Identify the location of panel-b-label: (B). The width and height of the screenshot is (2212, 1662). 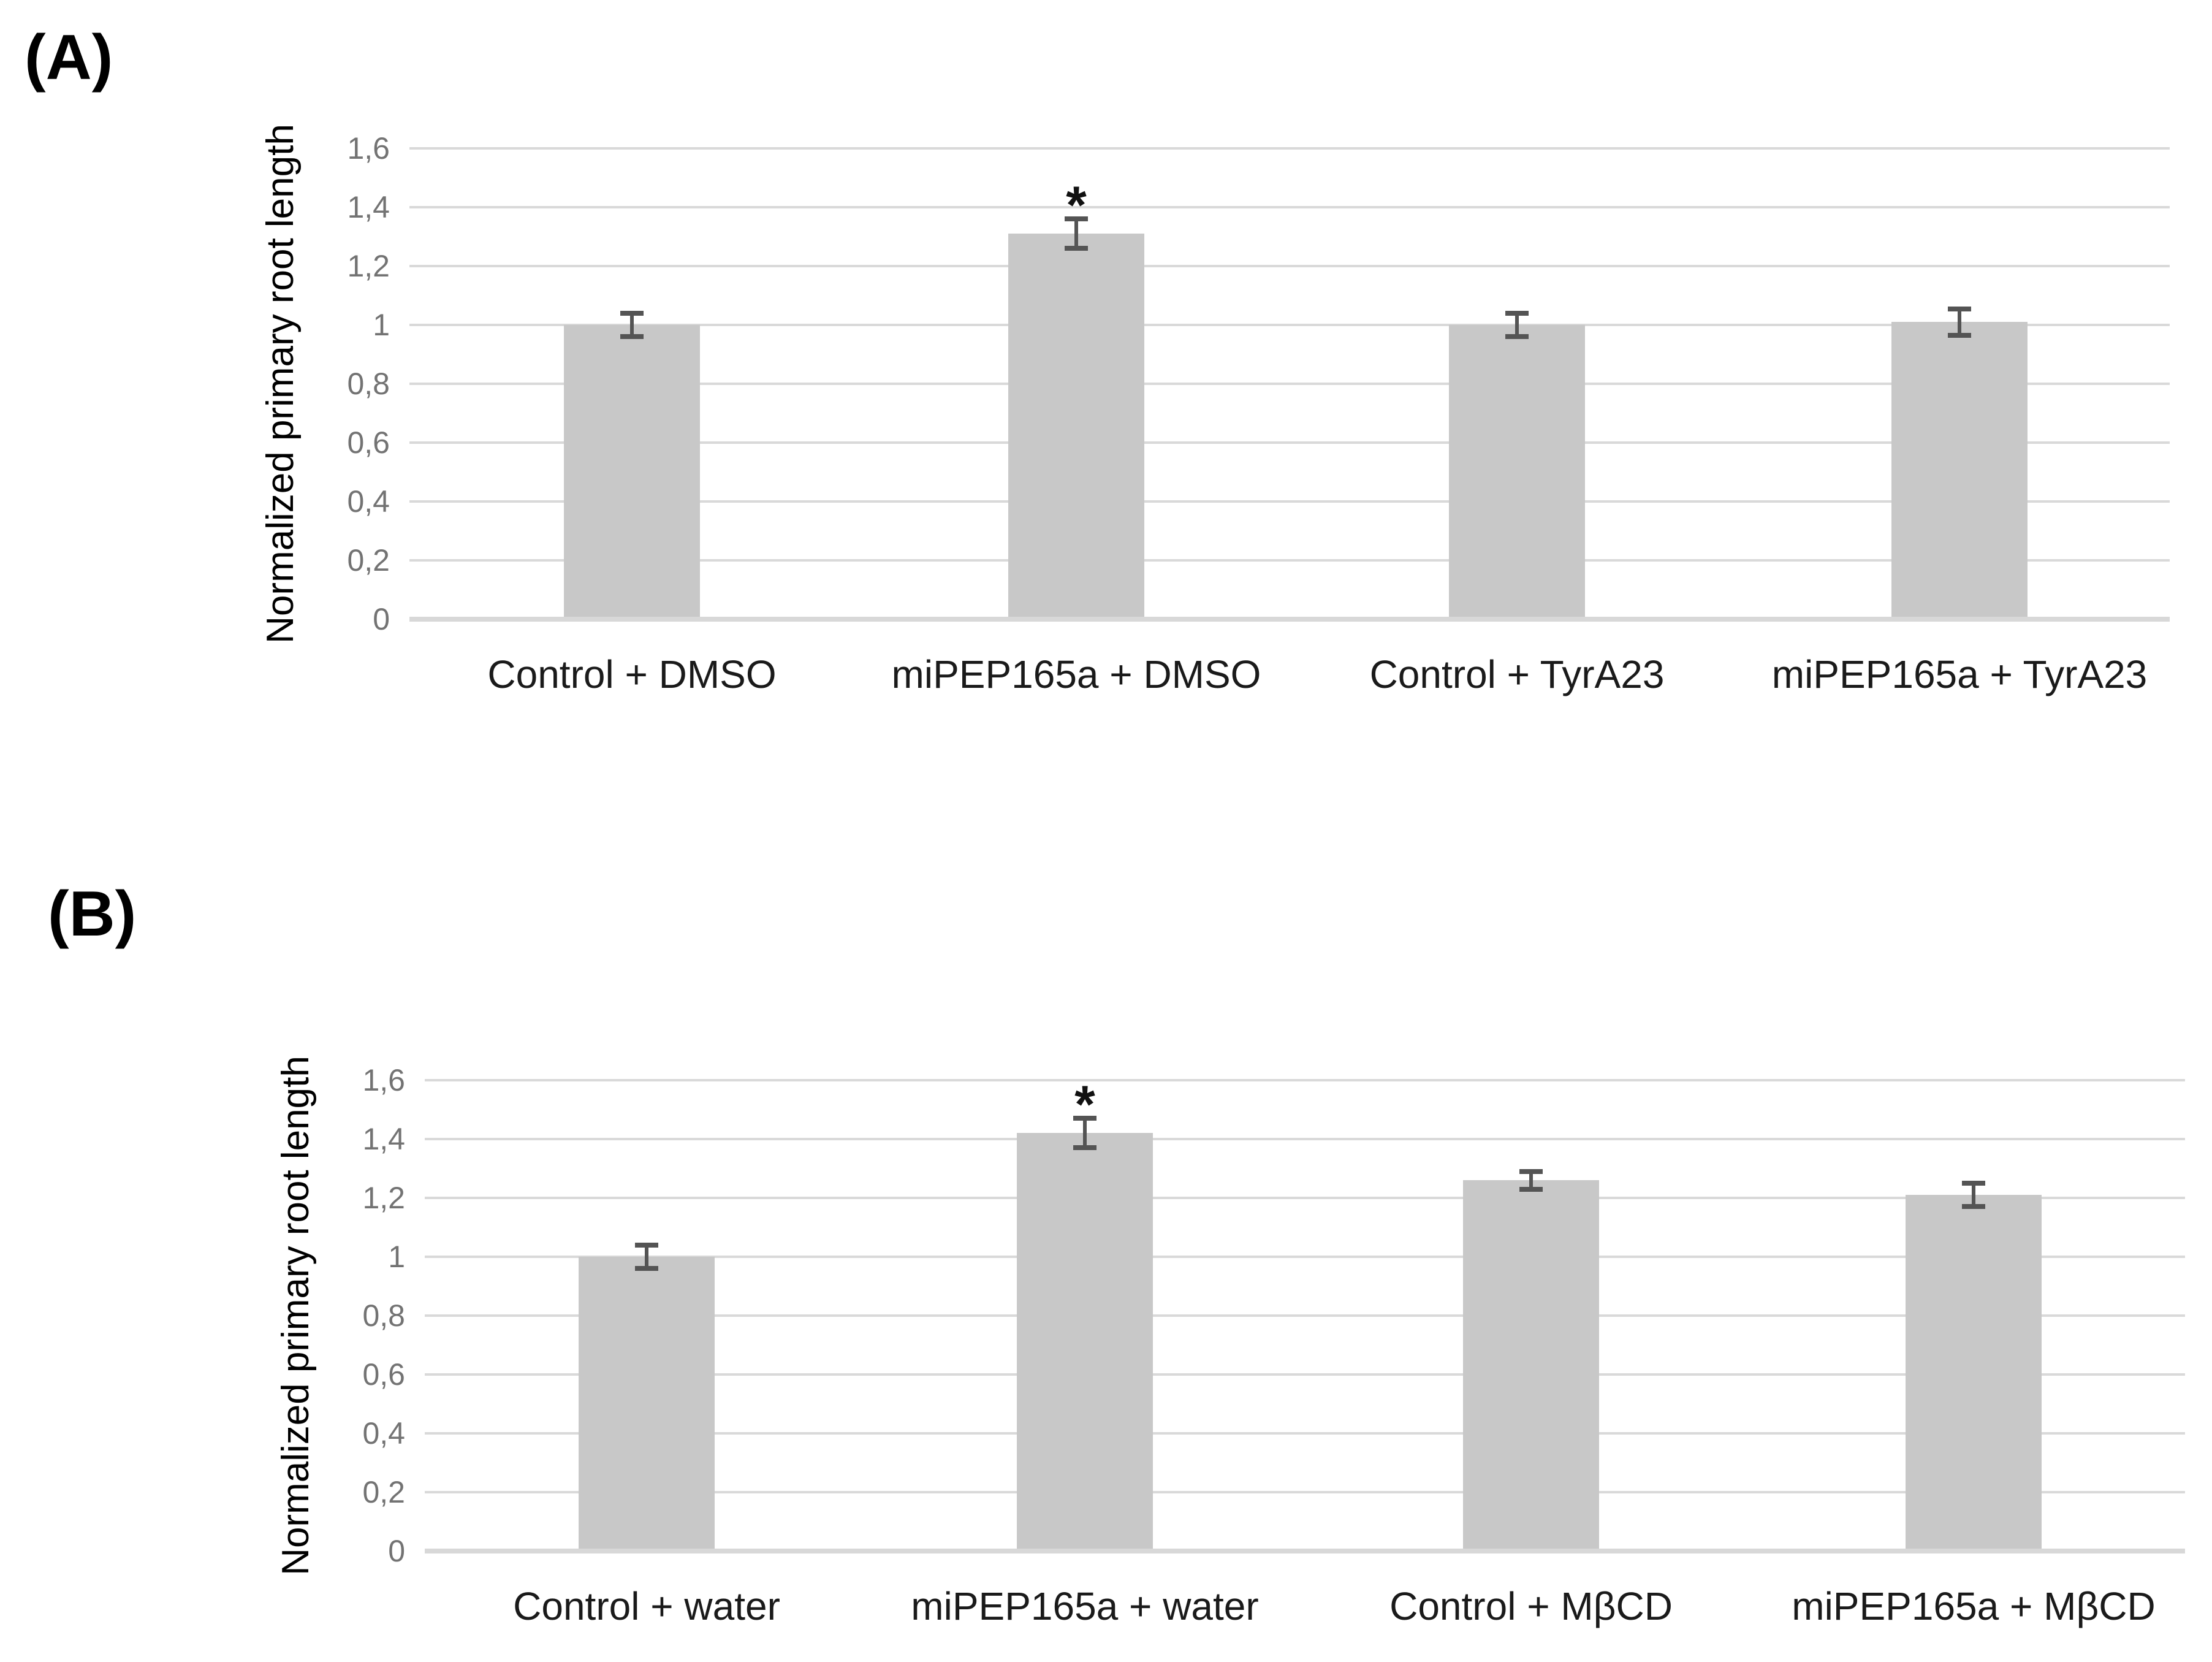
(92, 914).